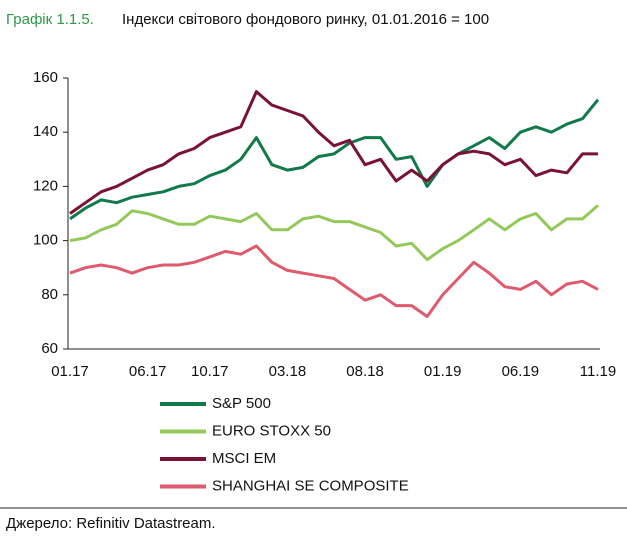 The height and width of the screenshot is (540, 627). I want to click on y-tick-label: 120, so click(45, 185).